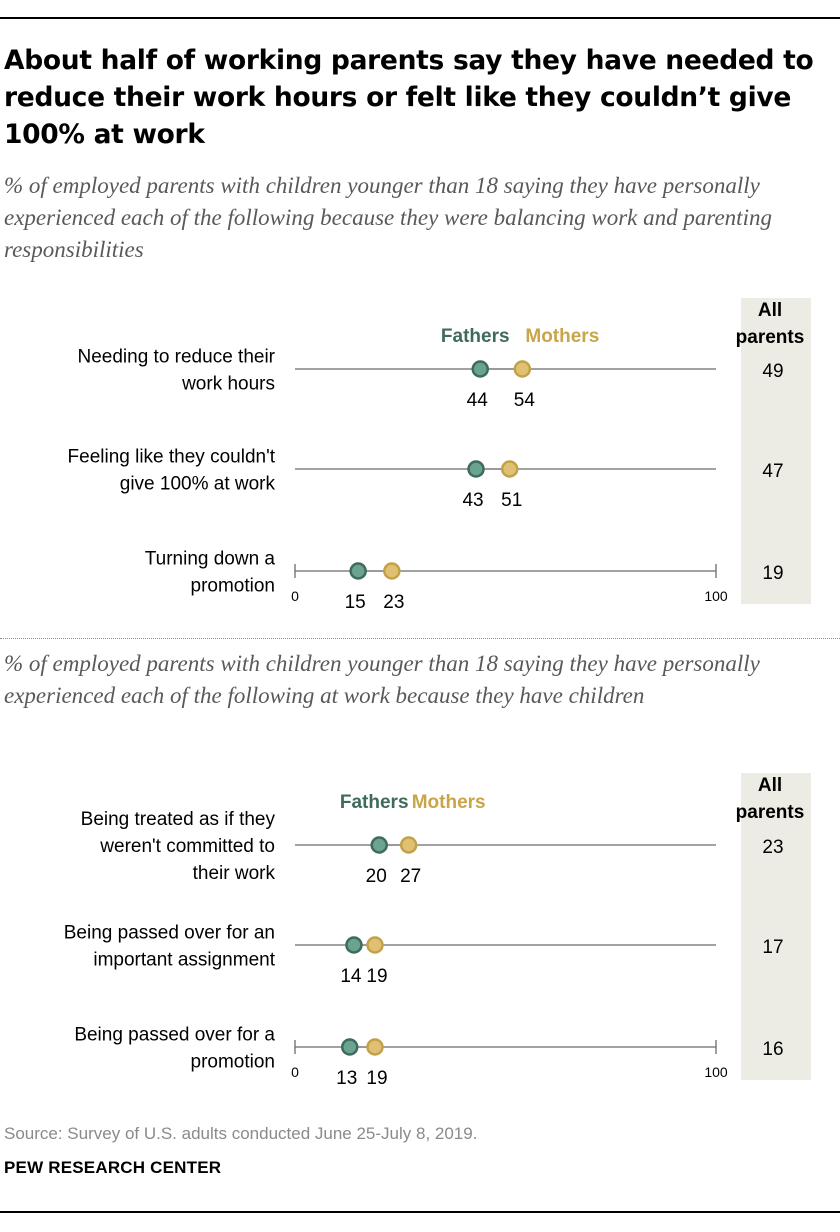 This screenshot has height=1232, width=840. What do you see at coordinates (113, 1167) in the screenshot?
I see `pew-research-logo-text: PEW RESEARCH CENTER` at bounding box center [113, 1167].